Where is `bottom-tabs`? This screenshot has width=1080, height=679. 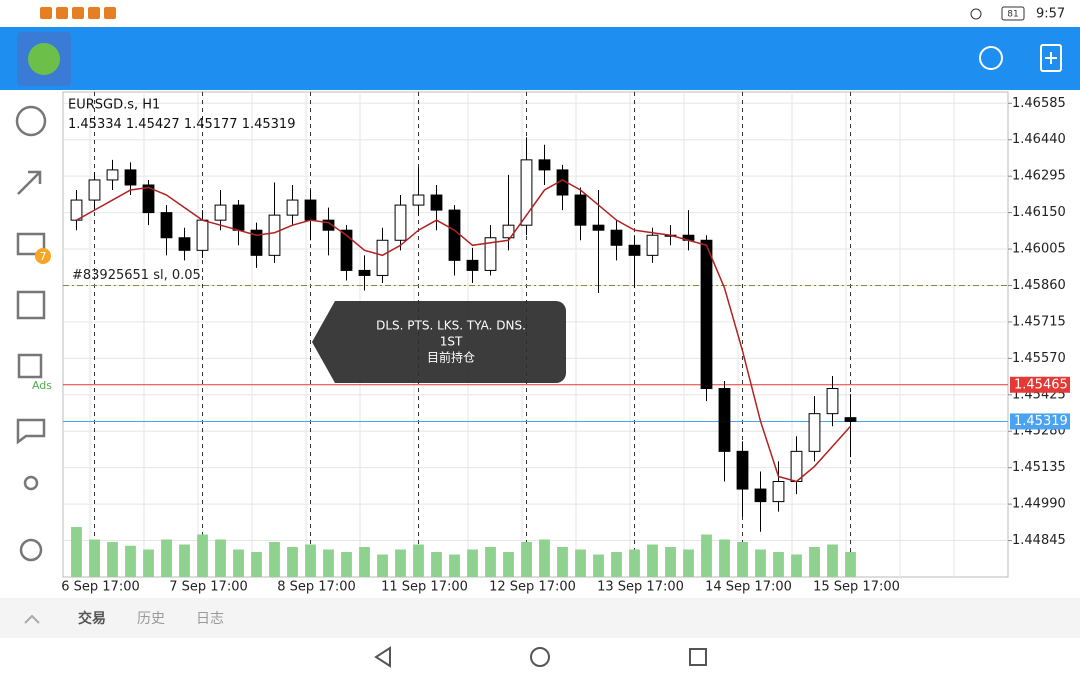
bottom-tabs is located at coordinates (540, 618).